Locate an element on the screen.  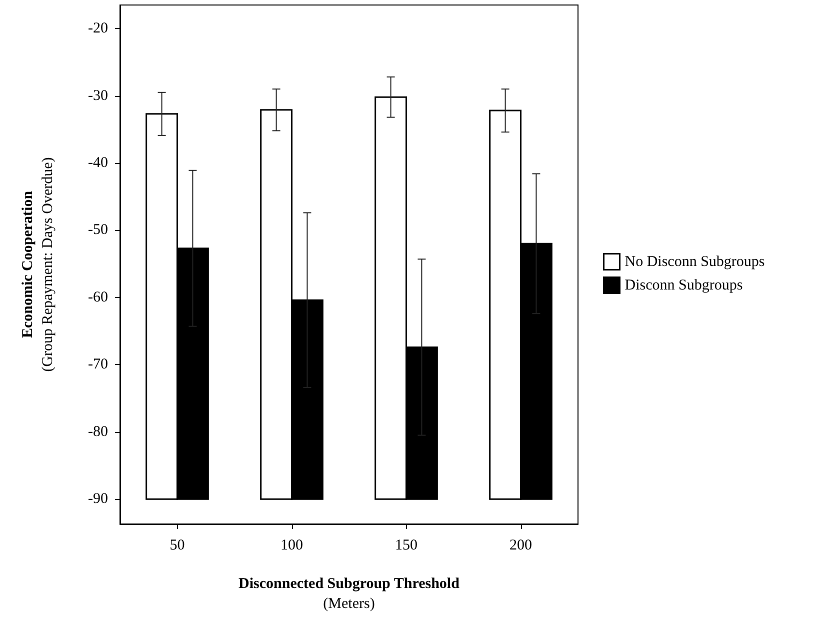
y-tick-label: -30 is located at coordinates (98, 96).